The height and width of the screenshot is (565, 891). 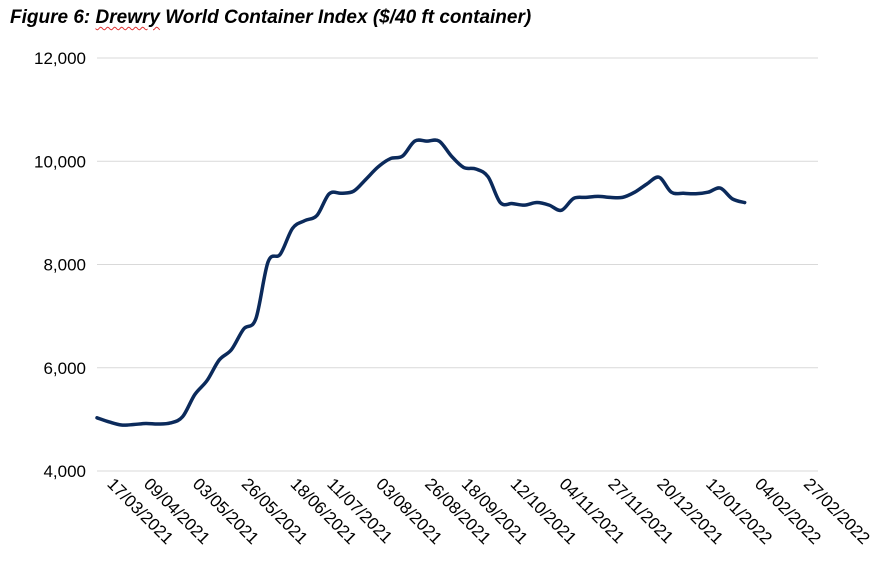 What do you see at coordinates (127, 17) in the screenshot?
I see `figure-title-spellcheck-word: Drewry` at bounding box center [127, 17].